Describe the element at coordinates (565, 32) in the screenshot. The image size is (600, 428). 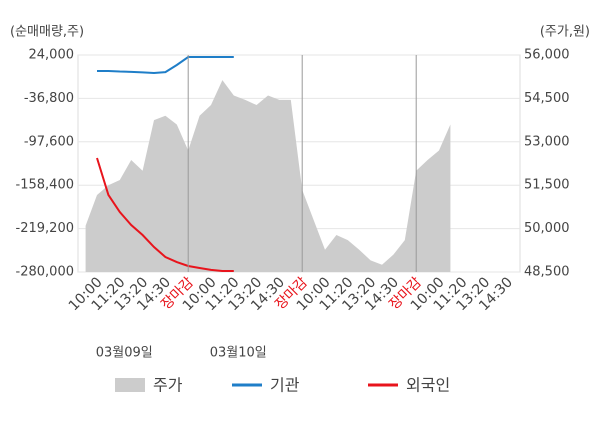
I see `y2-axis-label: (주가,원)` at that location.